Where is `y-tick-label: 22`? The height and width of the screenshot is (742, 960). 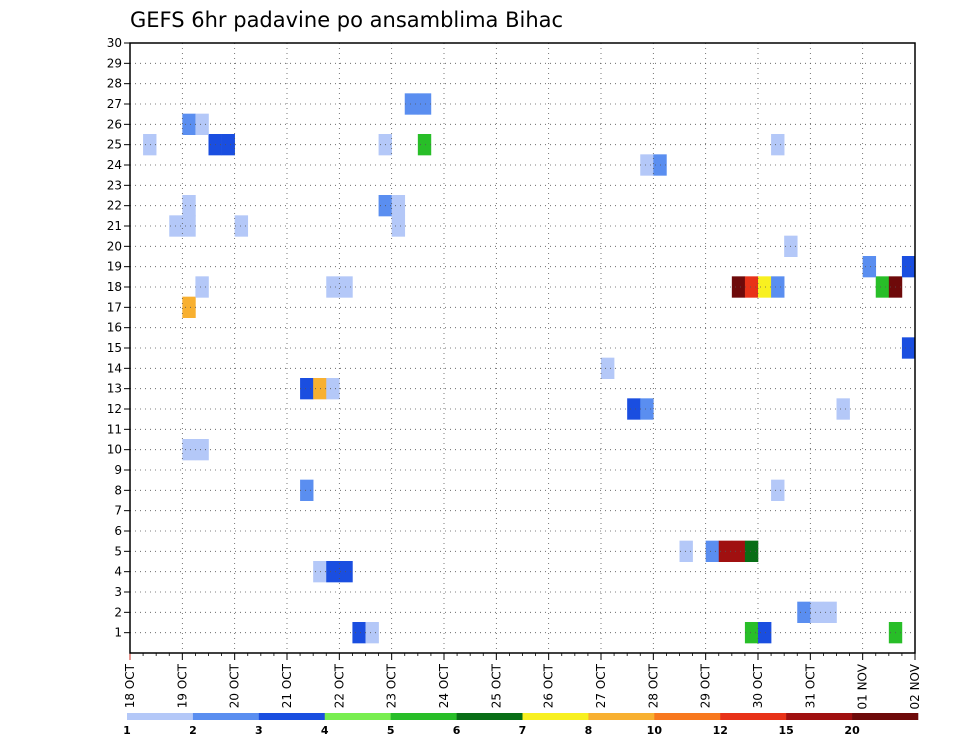
y-tick-label: 22 is located at coordinates (114, 206).